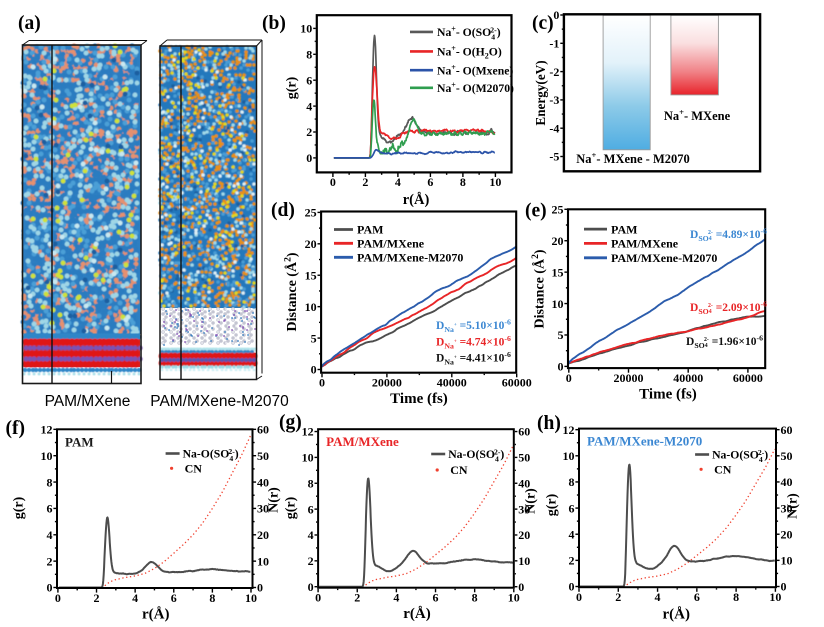  I want to click on svg-text: 40000, so click(452, 383).